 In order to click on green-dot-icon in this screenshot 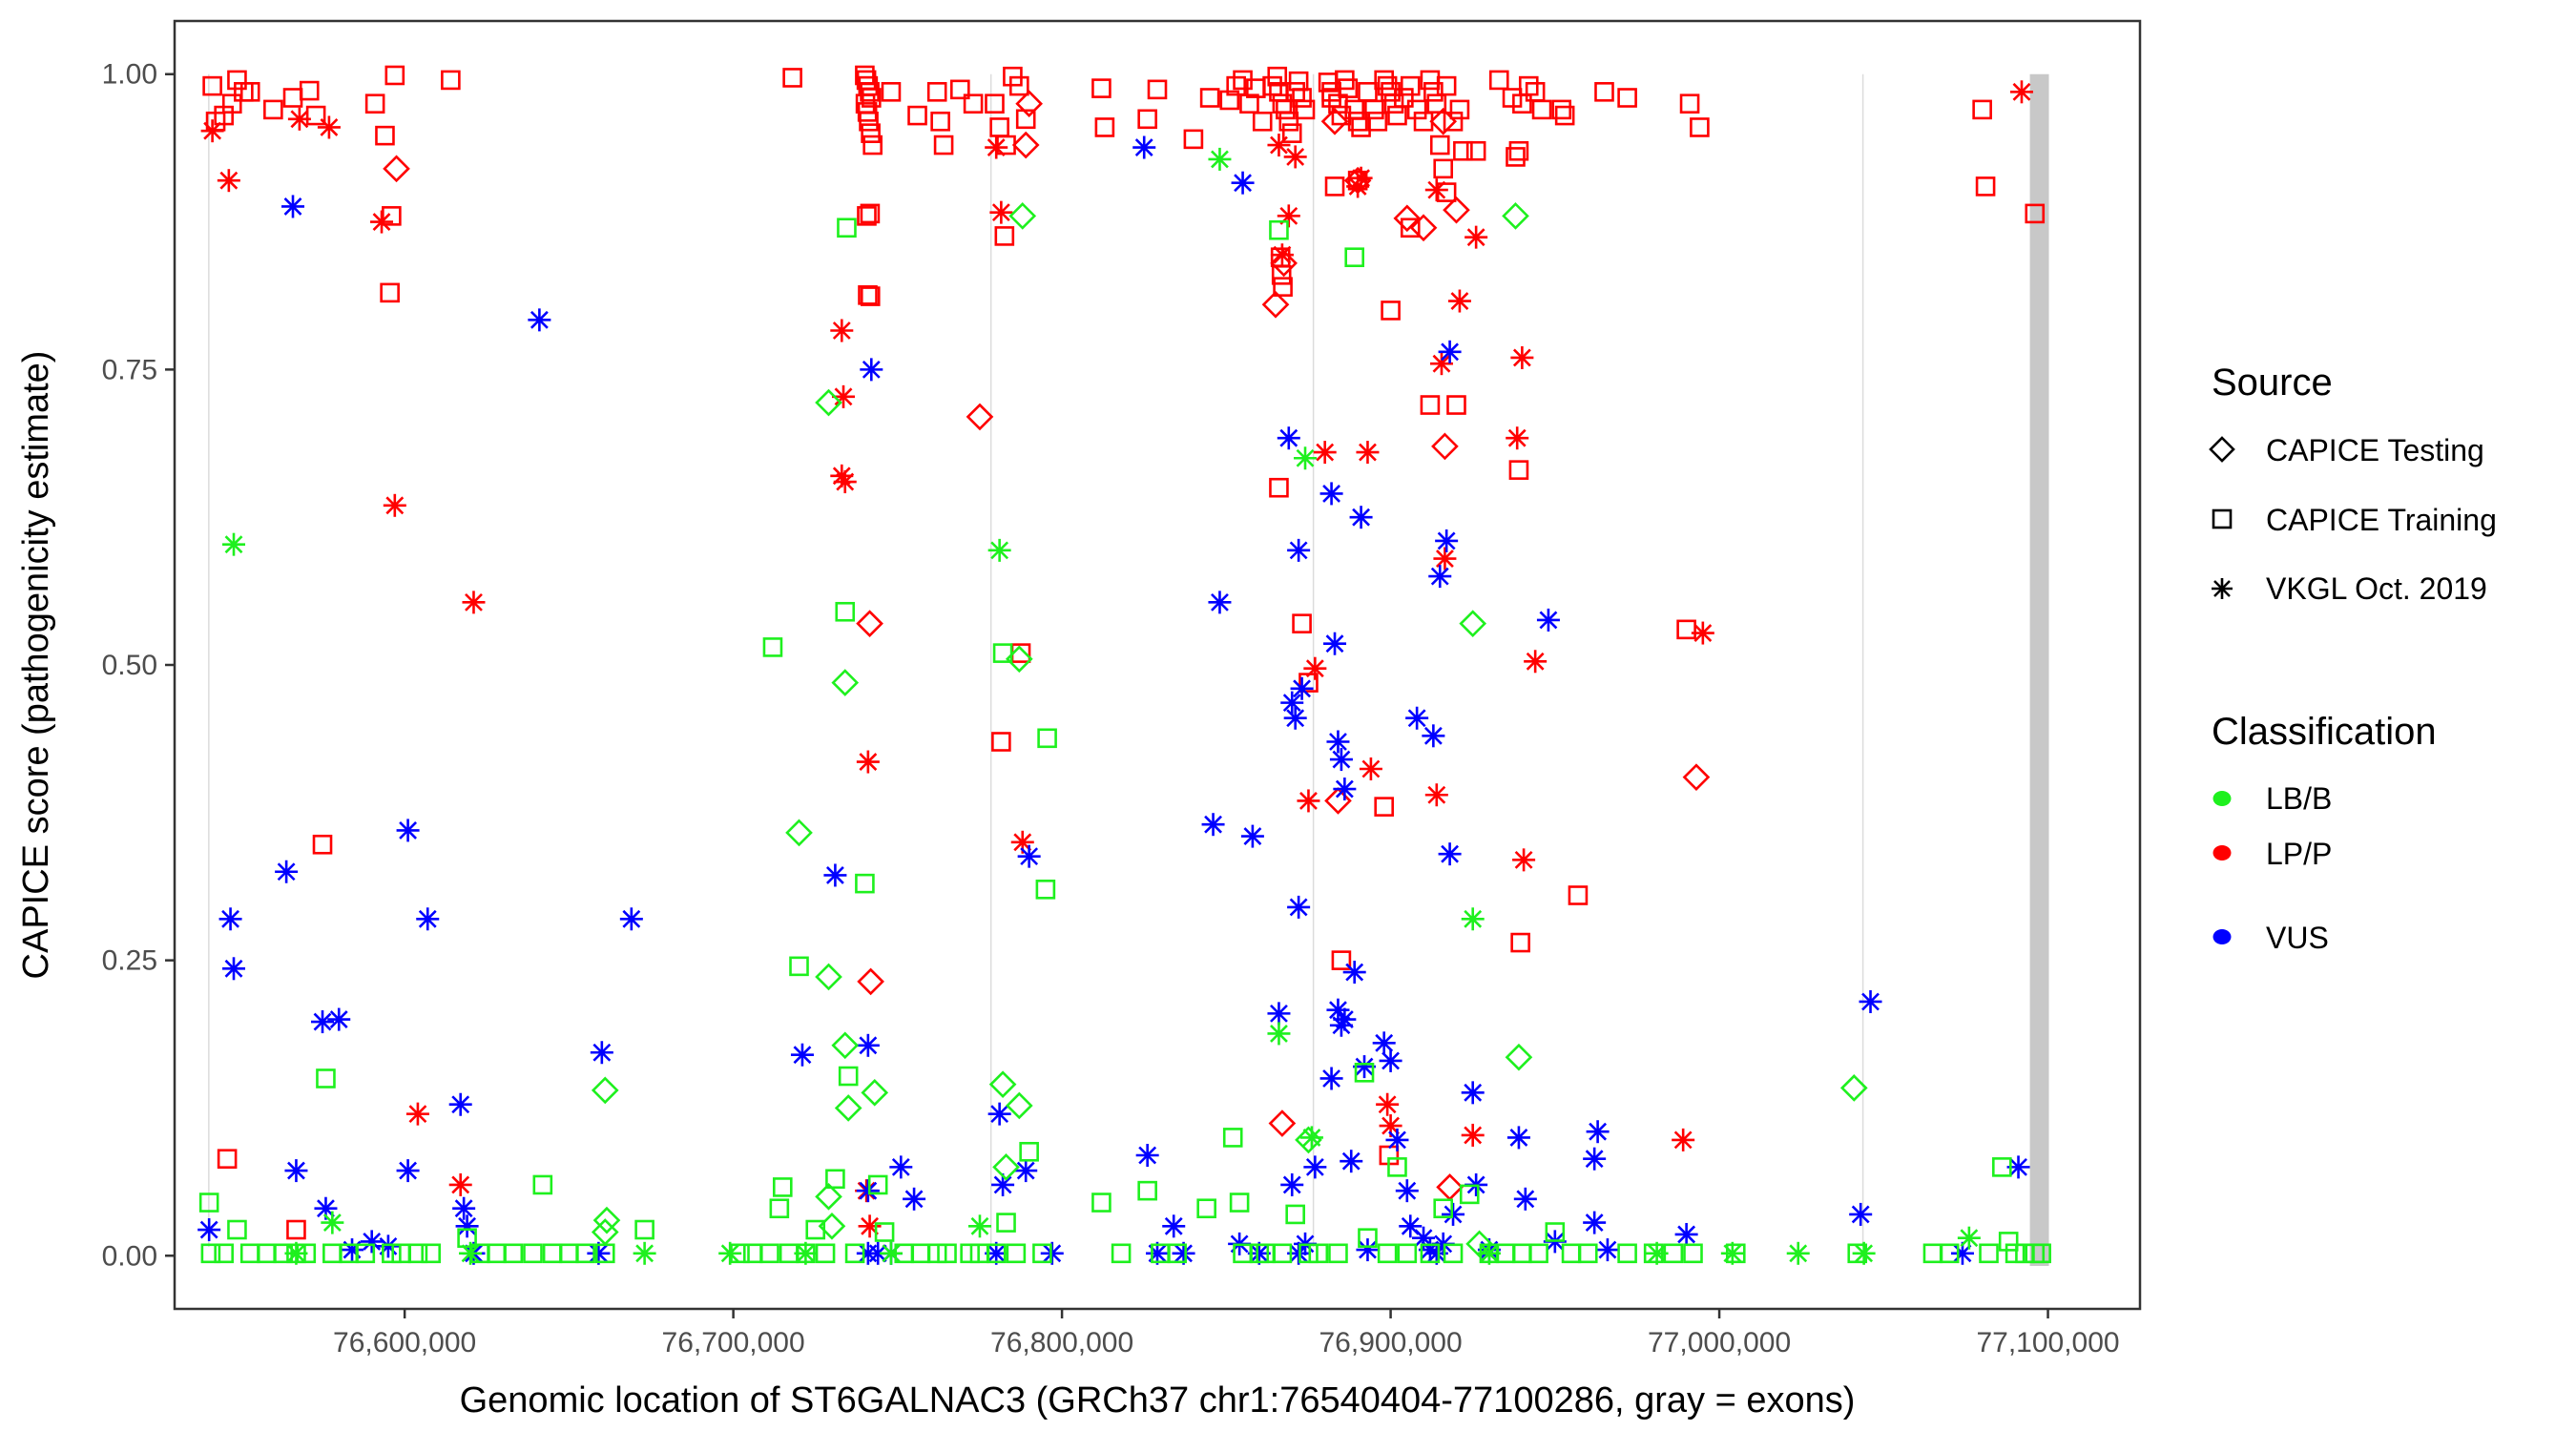, I will do `click(2222, 798)`.